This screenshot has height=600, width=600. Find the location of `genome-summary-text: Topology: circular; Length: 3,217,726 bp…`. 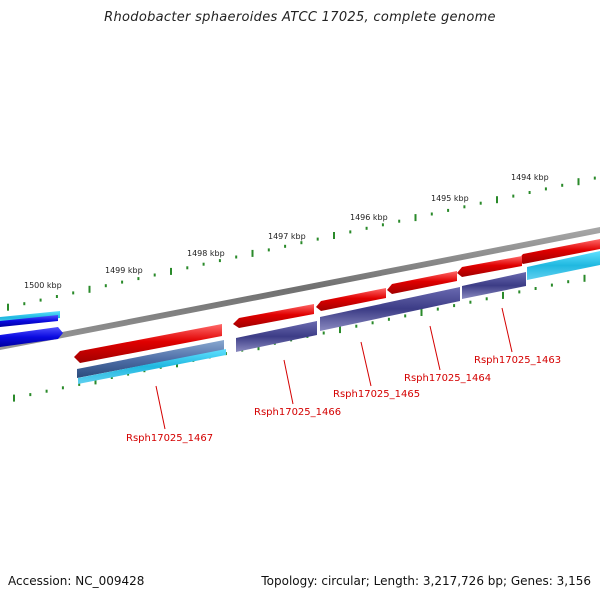

genome-summary-text: Topology: circular; Length: 3,217,726 bp… is located at coordinates (426, 581).